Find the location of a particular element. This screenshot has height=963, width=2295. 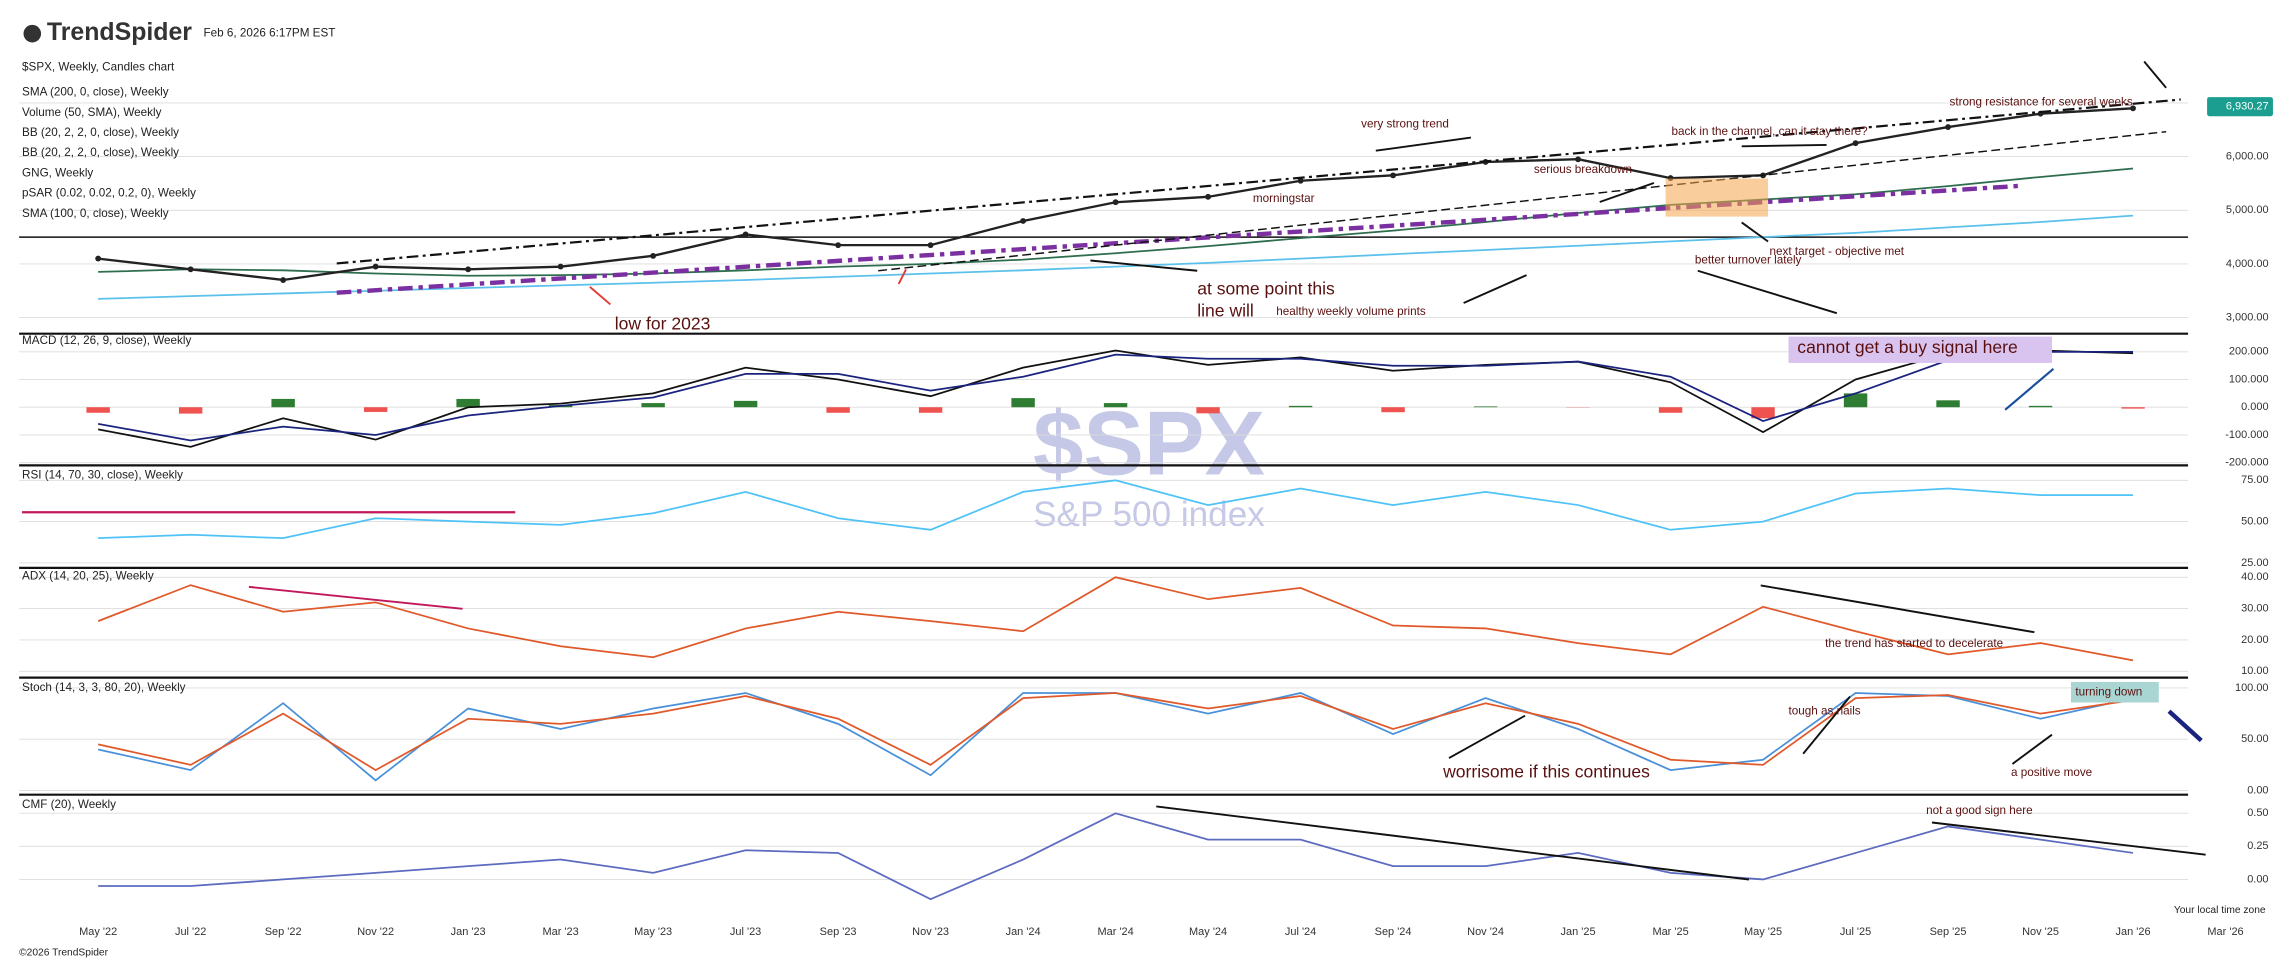

y-tick-label: 0.00 is located at coordinates (2257, 879).